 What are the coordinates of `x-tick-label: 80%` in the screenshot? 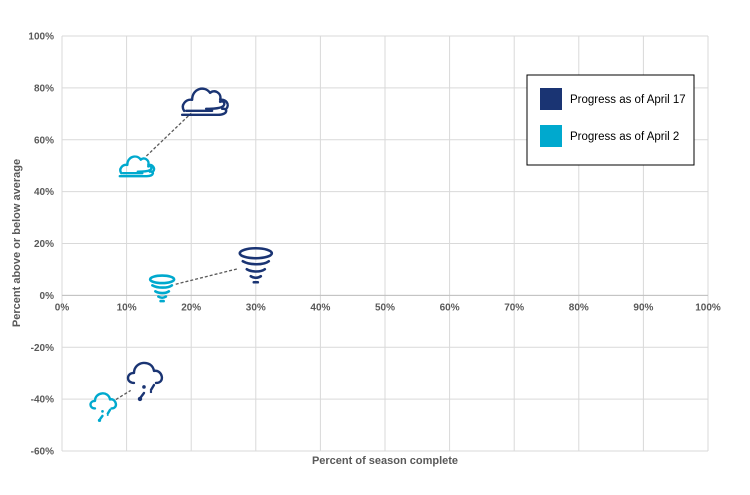 It's located at (579, 307).